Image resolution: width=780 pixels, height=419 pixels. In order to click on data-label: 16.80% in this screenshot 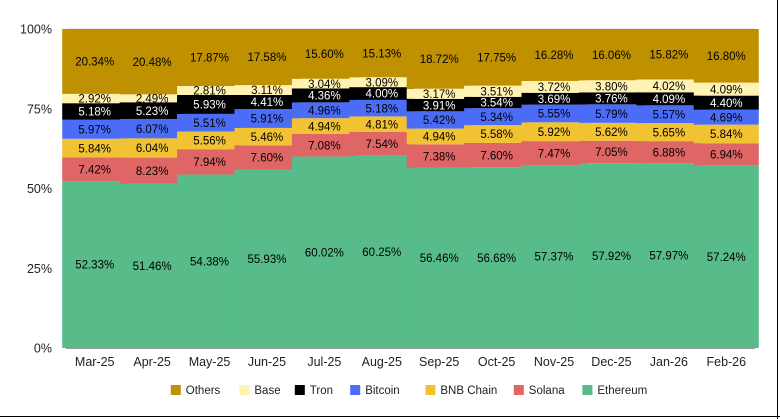, I will do `click(726, 57)`.